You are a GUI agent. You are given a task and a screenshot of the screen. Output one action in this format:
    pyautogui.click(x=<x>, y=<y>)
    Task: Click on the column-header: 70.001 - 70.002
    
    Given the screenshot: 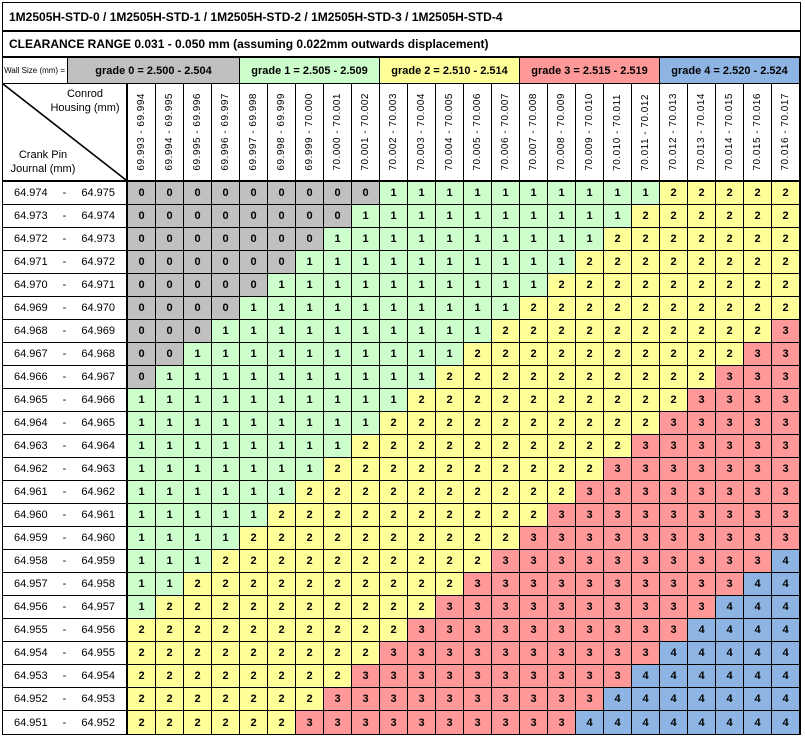 What is the action you would take?
    pyautogui.click(x=366, y=132)
    